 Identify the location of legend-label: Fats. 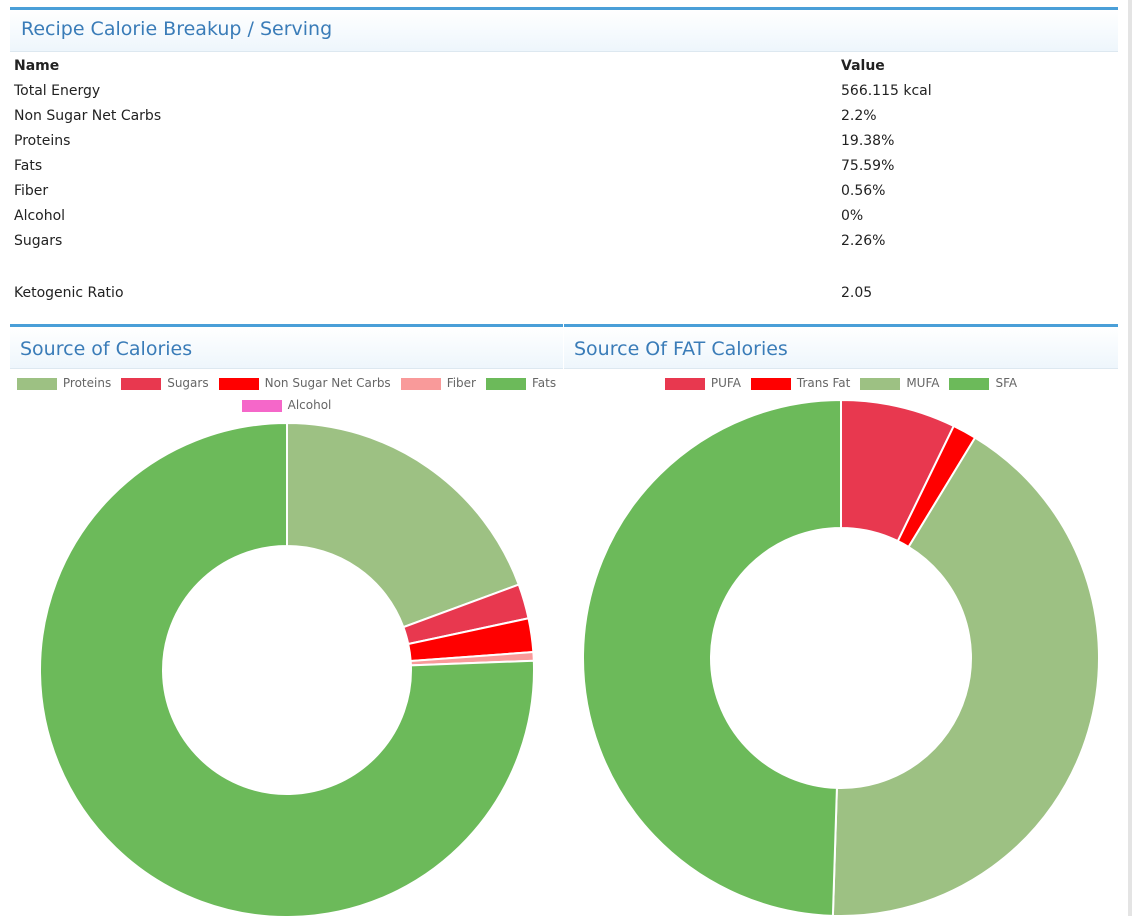
(544, 383).